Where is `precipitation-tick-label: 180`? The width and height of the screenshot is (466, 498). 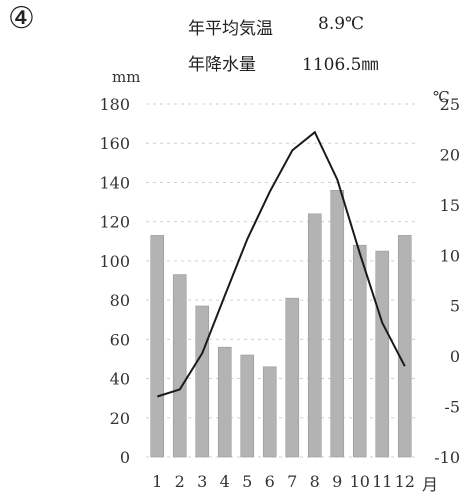 precipitation-tick-label: 180 is located at coordinates (114, 104).